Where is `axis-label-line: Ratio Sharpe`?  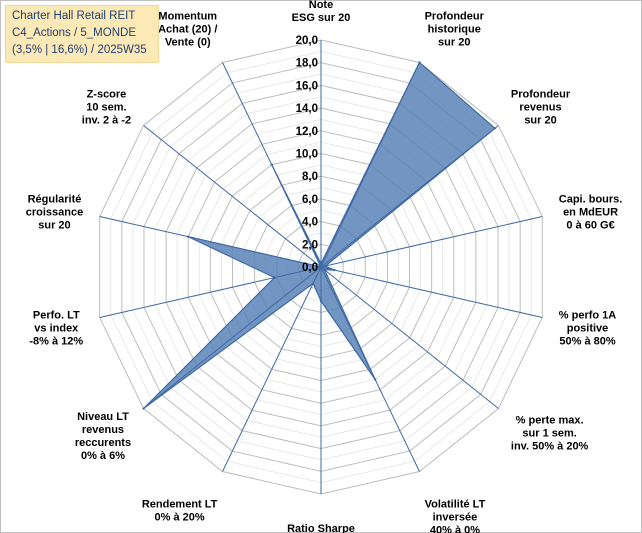
axis-label-line: Ratio Sharpe is located at coordinates (321, 528).